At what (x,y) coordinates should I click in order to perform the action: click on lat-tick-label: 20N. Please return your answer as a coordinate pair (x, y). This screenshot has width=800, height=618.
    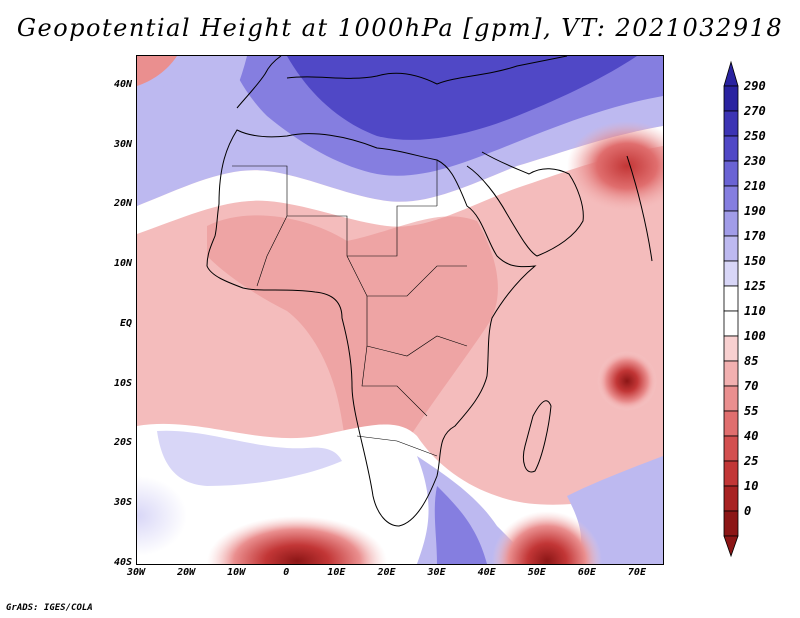
    Looking at the image, I should click on (122, 204).